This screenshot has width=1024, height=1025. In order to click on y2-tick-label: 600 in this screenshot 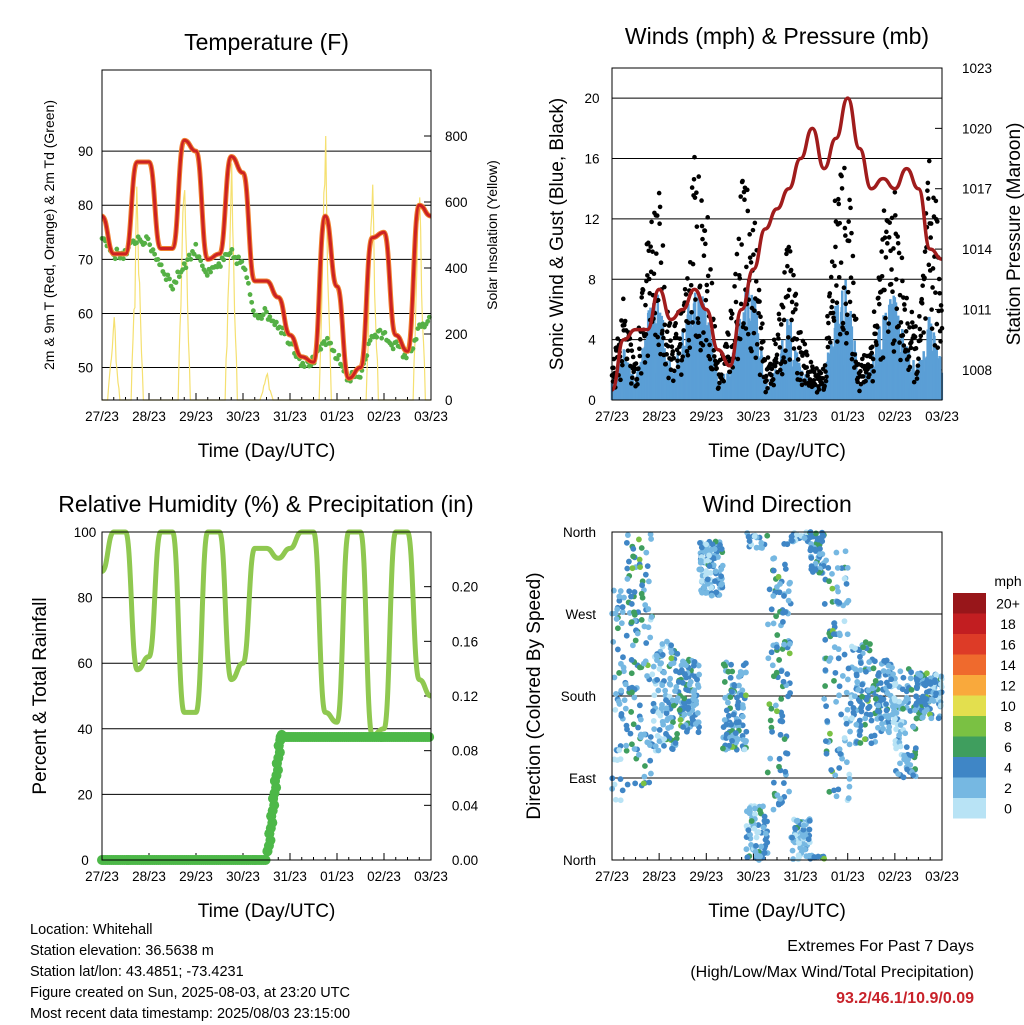, I will do `click(456, 202)`.